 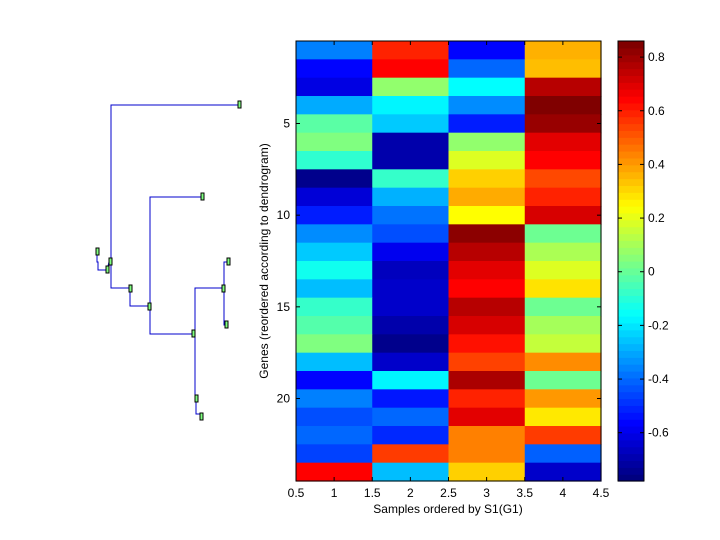 What do you see at coordinates (656, 111) in the screenshot?
I see `colorbar-tick-label: 0.6` at bounding box center [656, 111].